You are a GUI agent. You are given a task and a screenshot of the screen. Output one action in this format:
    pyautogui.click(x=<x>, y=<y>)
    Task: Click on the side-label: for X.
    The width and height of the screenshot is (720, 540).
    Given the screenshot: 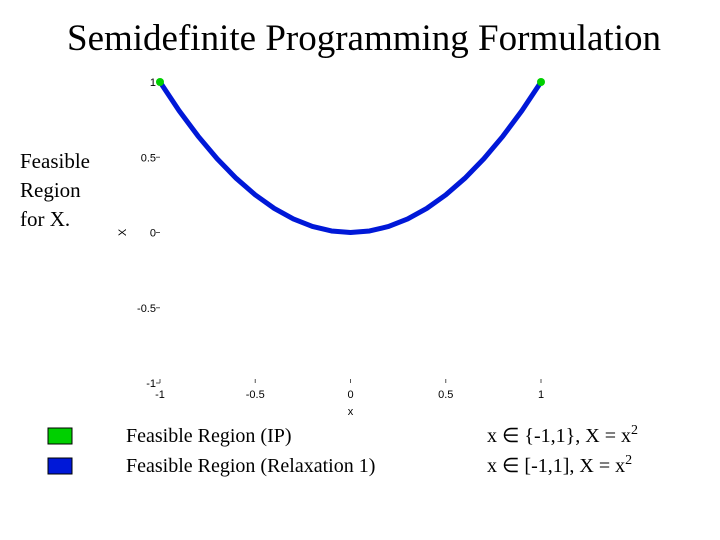 What is the action you would take?
    pyautogui.click(x=45, y=219)
    